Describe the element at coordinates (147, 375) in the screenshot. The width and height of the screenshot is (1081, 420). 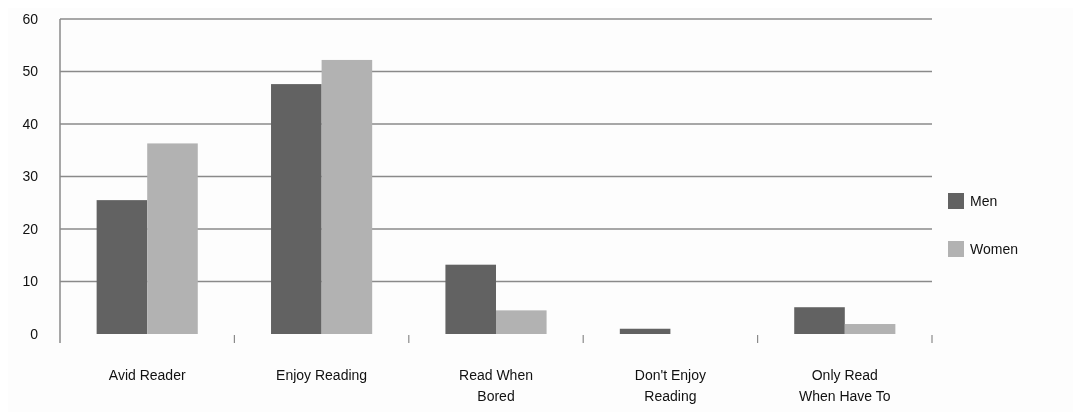
I see `x-tick-label: Avid Reader` at that location.